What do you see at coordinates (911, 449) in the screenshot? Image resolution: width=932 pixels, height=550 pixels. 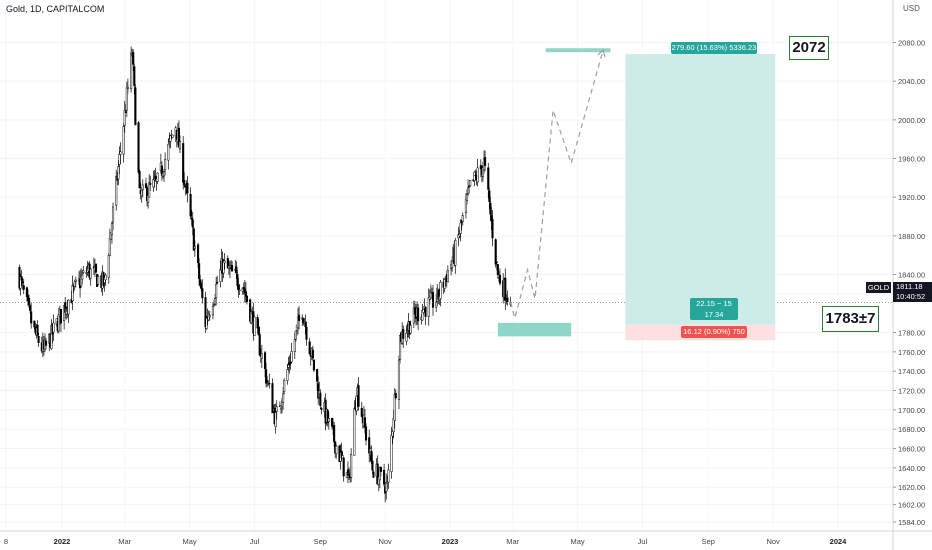 I see `price-tick-label: 1660.00` at bounding box center [911, 449].